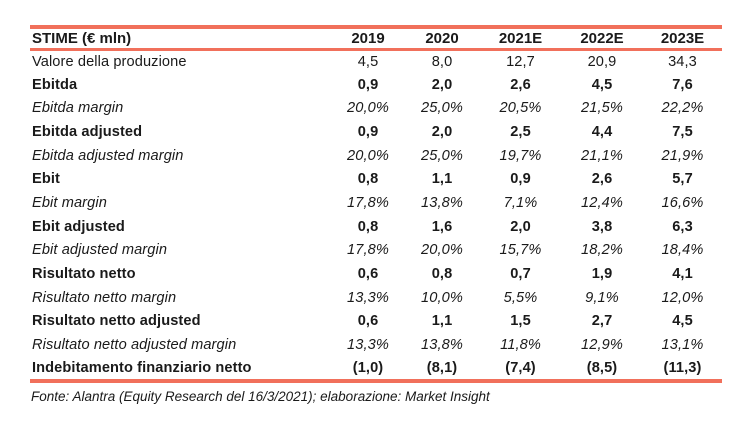  What do you see at coordinates (87, 131) in the screenshot?
I see `row-label: Ebitda adjusted` at bounding box center [87, 131].